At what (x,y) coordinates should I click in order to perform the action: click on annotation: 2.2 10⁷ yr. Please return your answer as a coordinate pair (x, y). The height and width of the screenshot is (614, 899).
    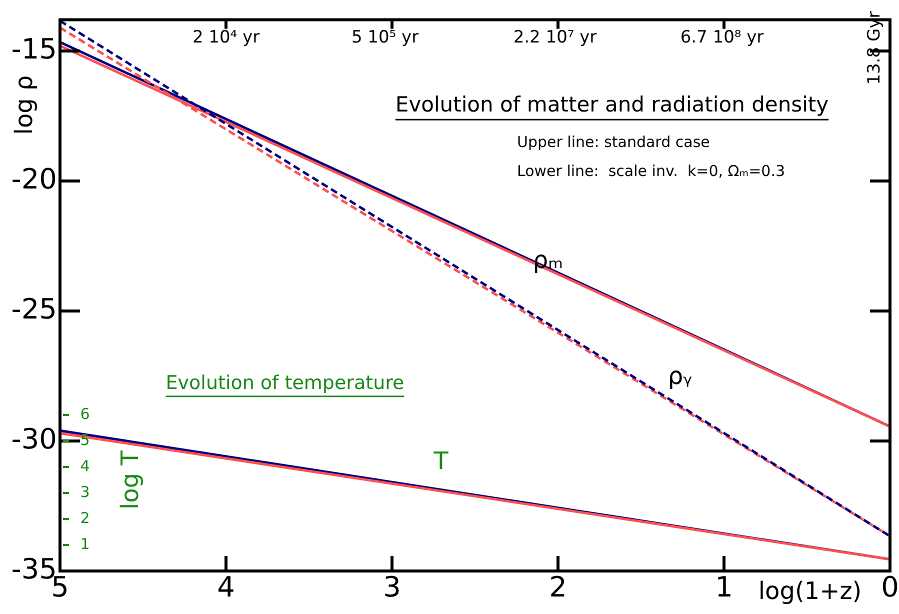
    Looking at the image, I should click on (555, 37).